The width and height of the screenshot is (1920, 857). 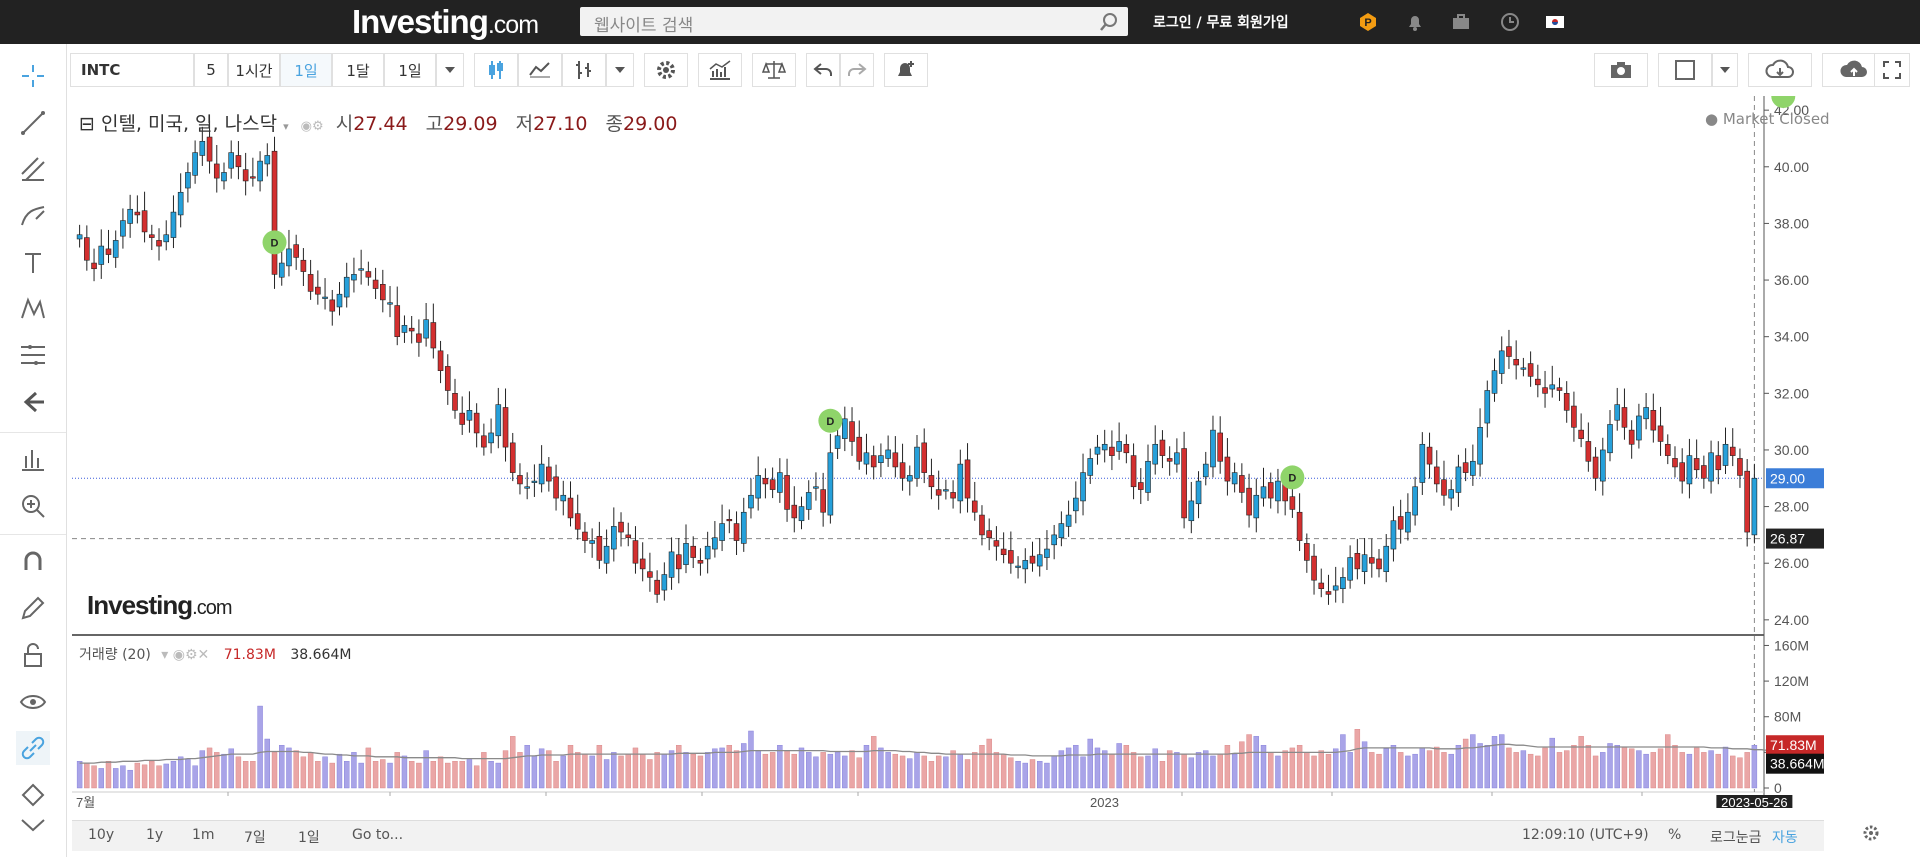 What do you see at coordinates (254, 70) in the screenshot?
I see `interval-1h: 1시간` at bounding box center [254, 70].